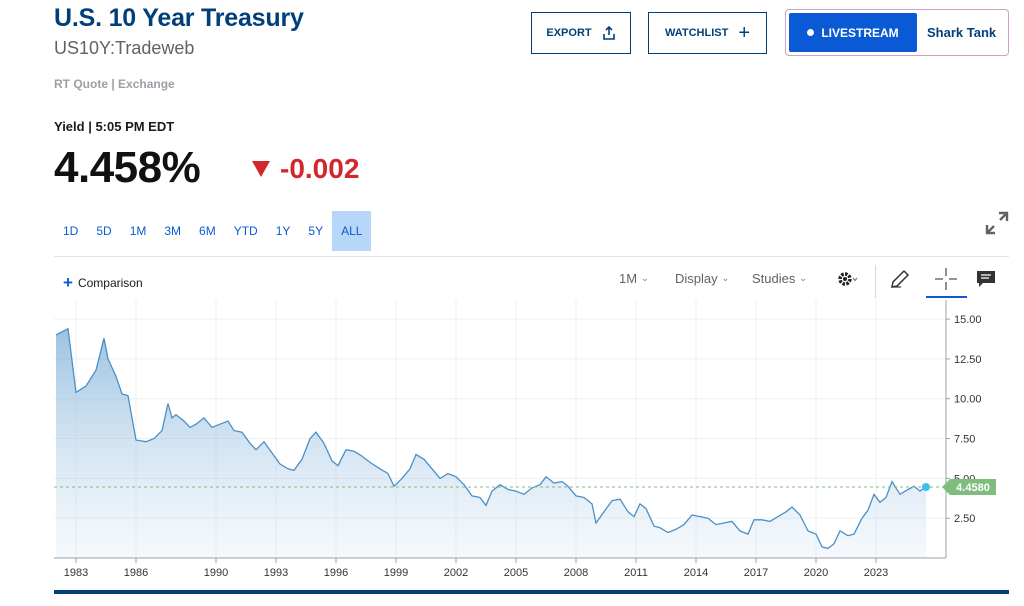 This screenshot has height=606, width=1024. What do you see at coordinates (964, 519) in the screenshot?
I see `y-tick-label: 2.50` at bounding box center [964, 519].